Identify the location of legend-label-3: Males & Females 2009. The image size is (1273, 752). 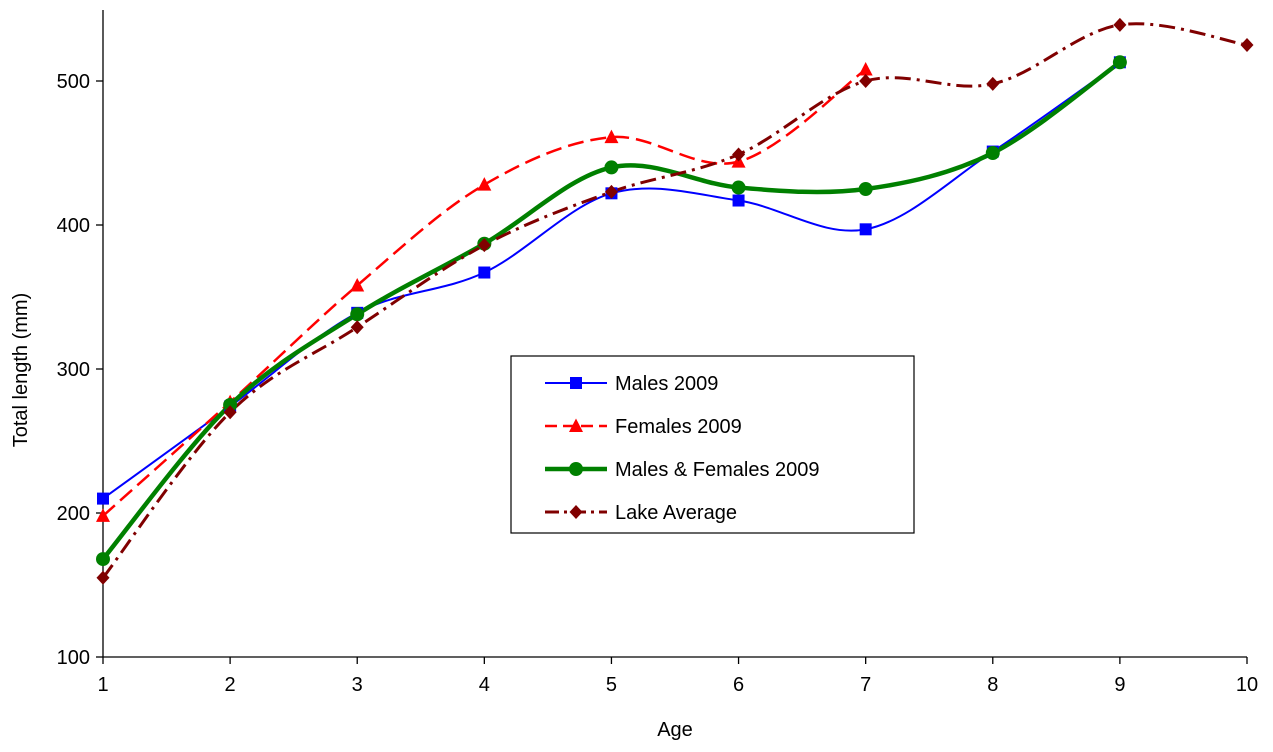
(717, 470).